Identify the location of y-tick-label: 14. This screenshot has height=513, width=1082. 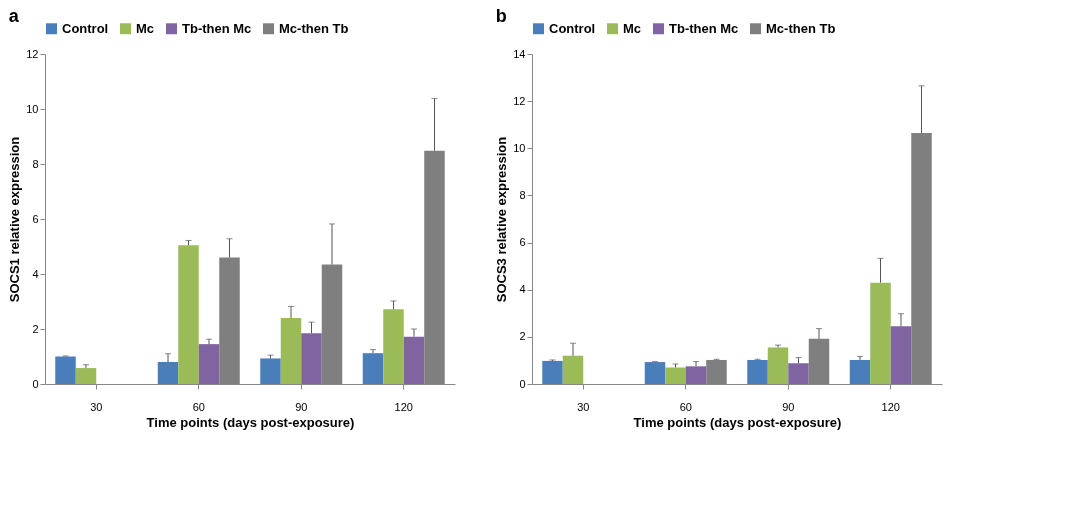
(519, 53).